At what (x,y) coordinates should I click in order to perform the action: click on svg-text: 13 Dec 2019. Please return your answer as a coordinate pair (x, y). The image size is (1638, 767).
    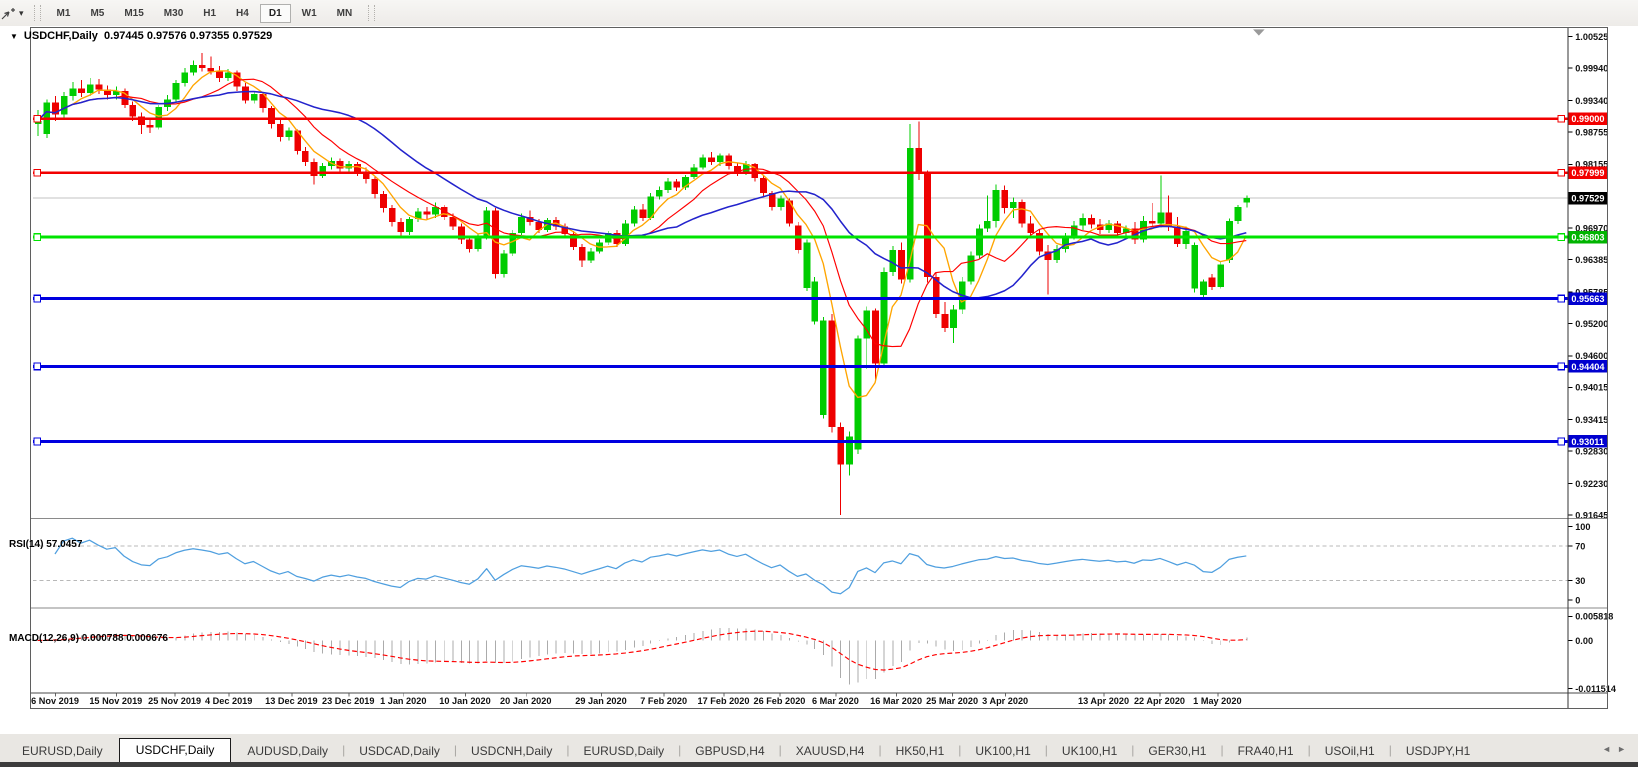
    Looking at the image, I should click on (291, 701).